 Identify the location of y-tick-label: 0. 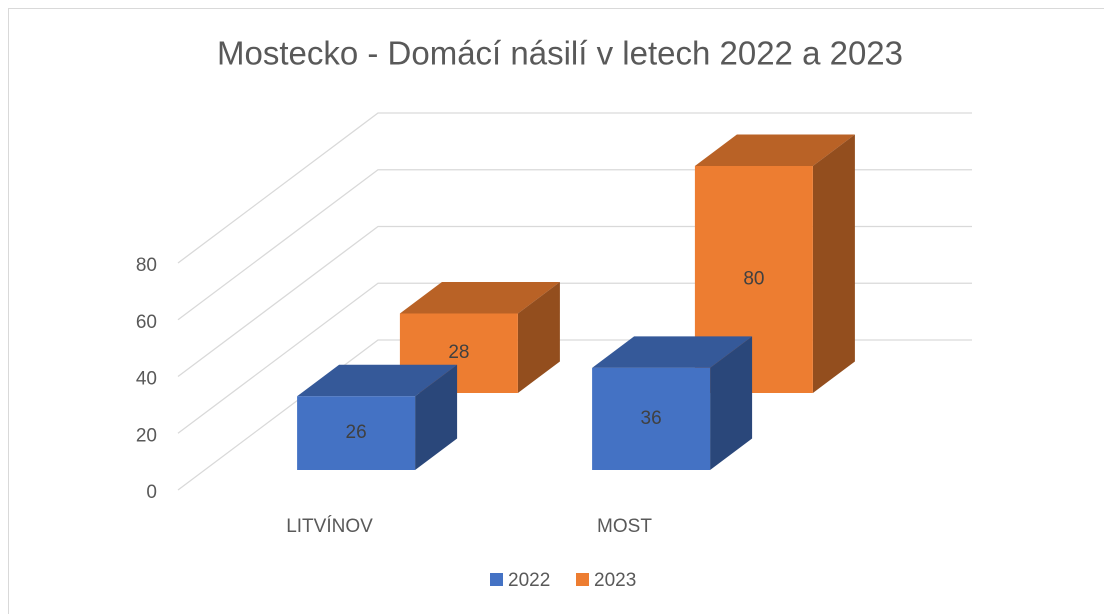
(151, 492).